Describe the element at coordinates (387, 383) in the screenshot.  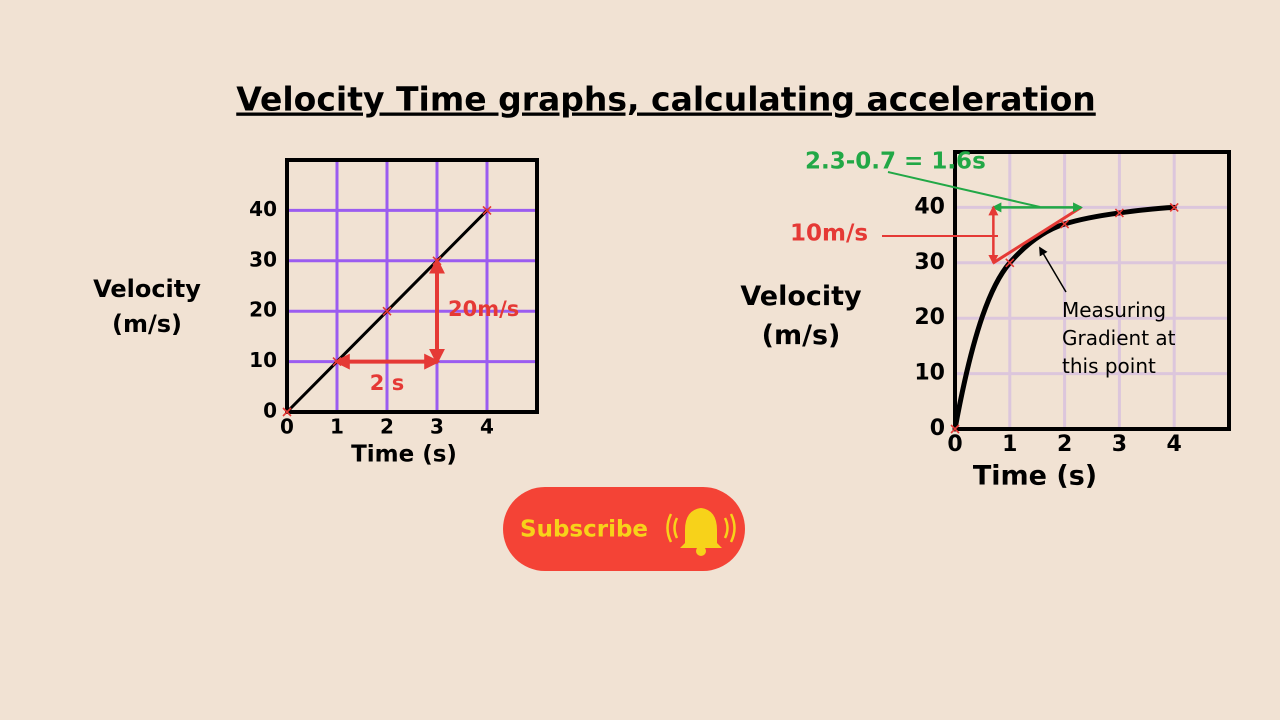
I see `annotation-label: 2 s` at that location.